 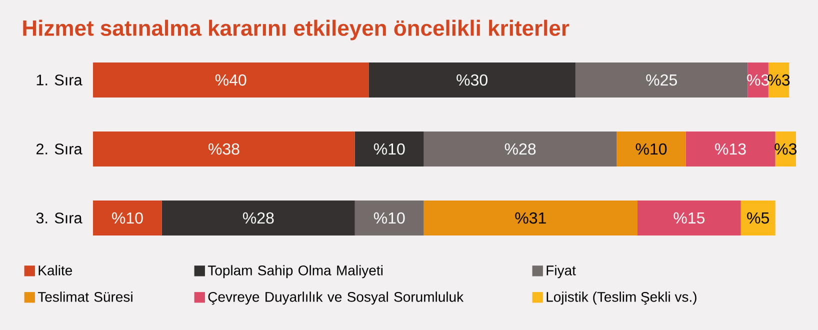 I want to click on legend-label: Teslimat Süresi, so click(x=85, y=297).